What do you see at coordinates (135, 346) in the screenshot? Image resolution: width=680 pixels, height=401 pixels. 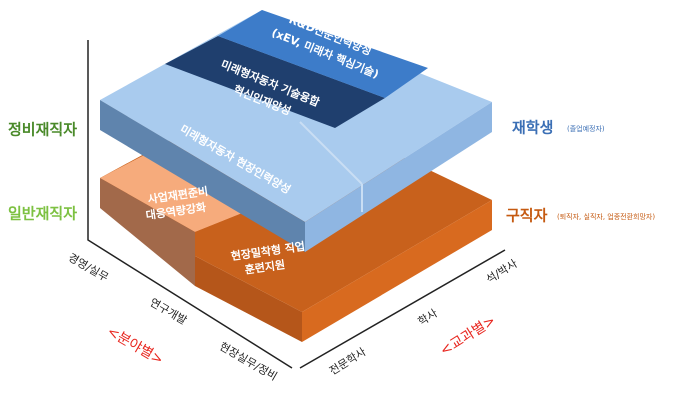 I see `axis-title: <분야별>` at bounding box center [135, 346].